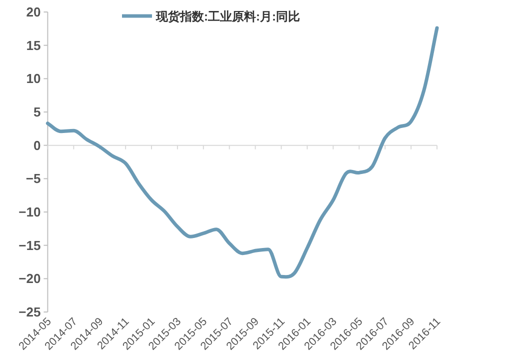  I want to click on y-tick-label: 5, so click(37, 112).